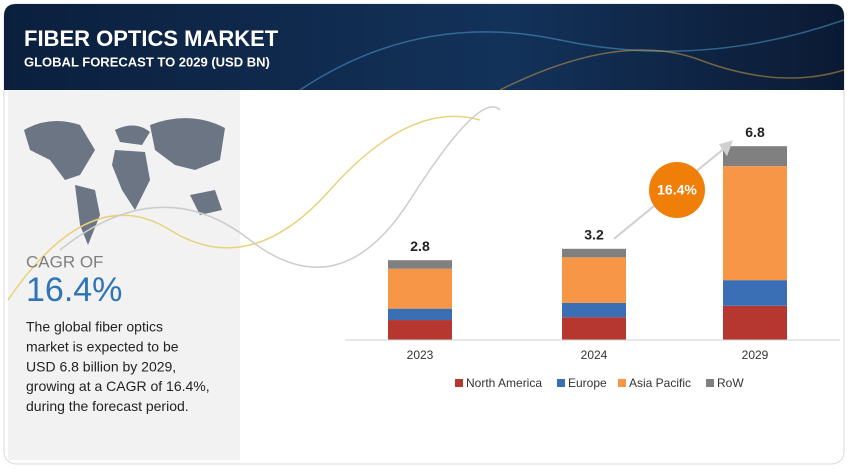 The height and width of the screenshot is (473, 848). What do you see at coordinates (151, 38) in the screenshot?
I see `title: FIBER OPTICS MARKET` at bounding box center [151, 38].